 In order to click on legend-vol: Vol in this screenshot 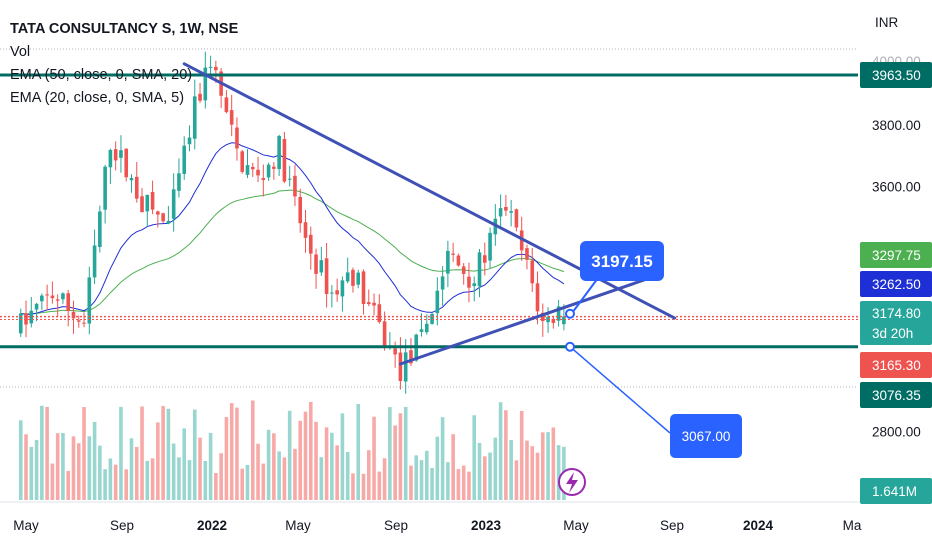, I will do `click(20, 52)`.